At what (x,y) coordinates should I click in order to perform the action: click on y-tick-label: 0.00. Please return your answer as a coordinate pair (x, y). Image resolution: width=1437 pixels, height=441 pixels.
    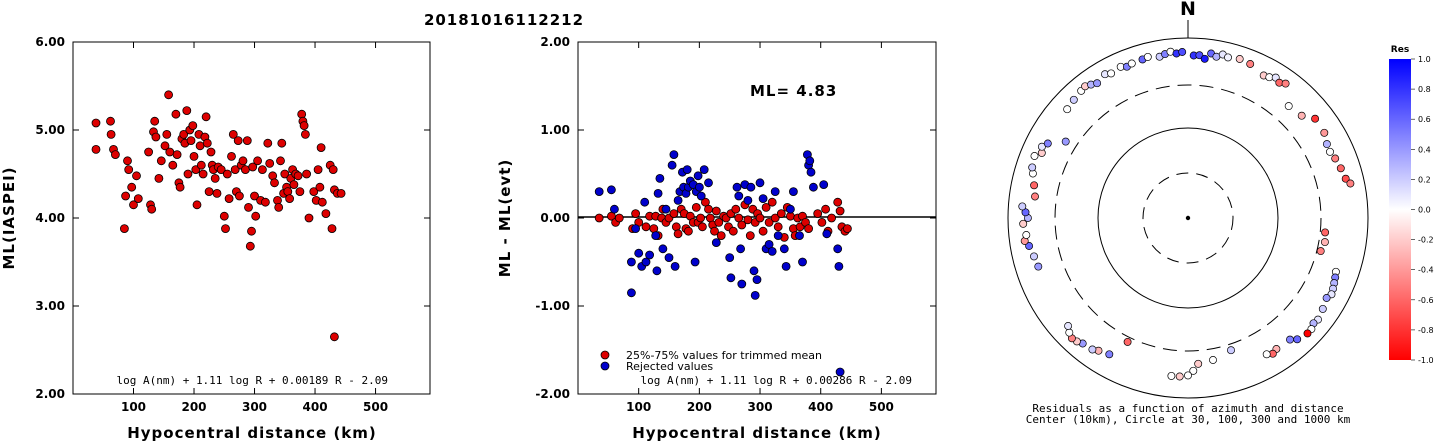
    Looking at the image, I should click on (555, 218).